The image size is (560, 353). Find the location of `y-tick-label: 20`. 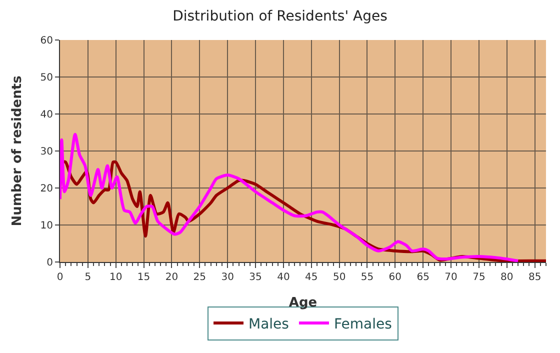

y-tick-label: 20 is located at coordinates (46, 189).